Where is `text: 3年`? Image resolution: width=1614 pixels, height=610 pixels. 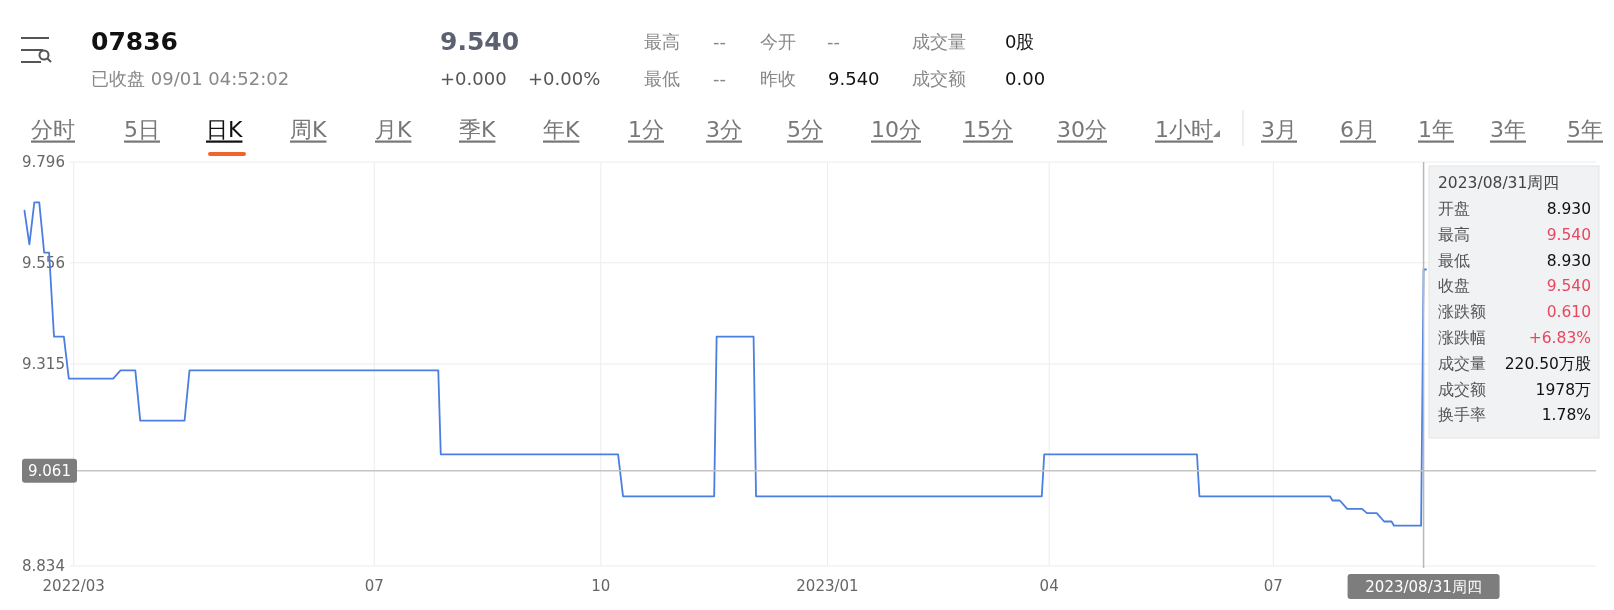
text: 3年 is located at coordinates (1508, 129).